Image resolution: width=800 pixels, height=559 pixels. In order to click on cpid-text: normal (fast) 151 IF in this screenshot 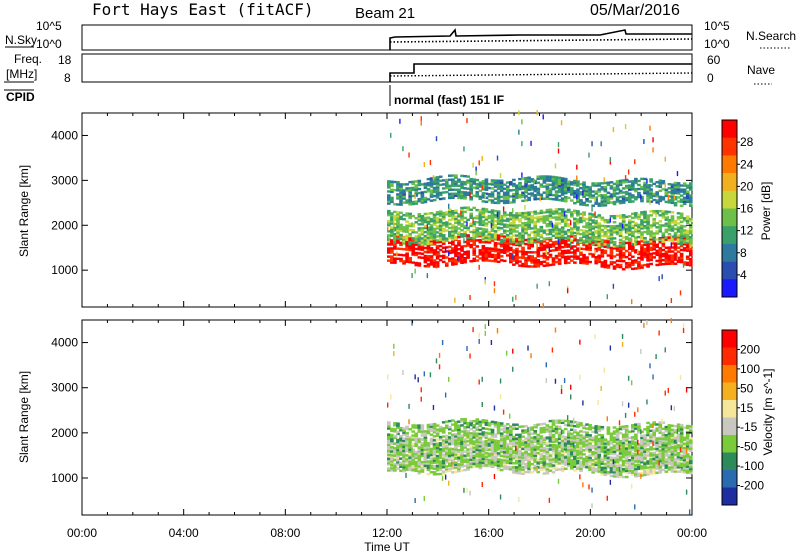, I will do `click(449, 100)`.